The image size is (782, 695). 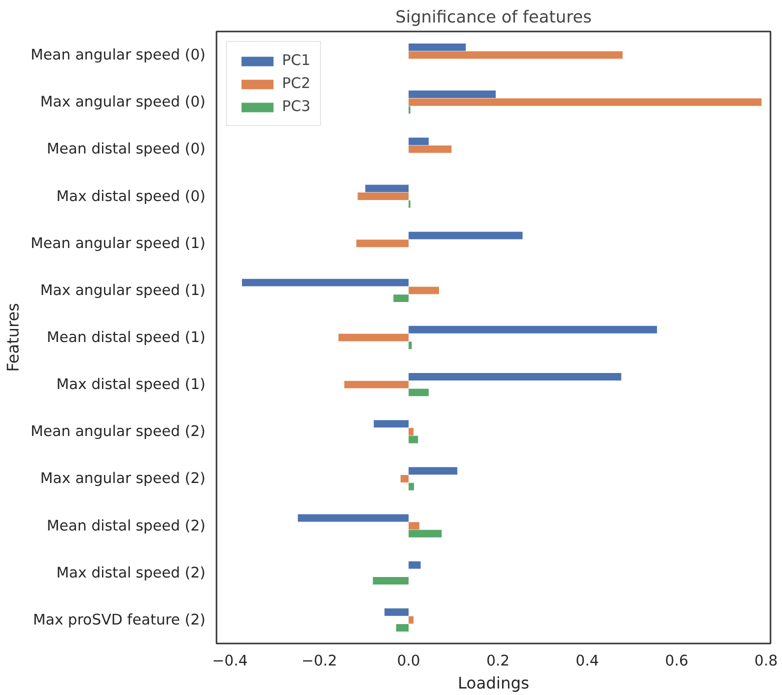 I want to click on legend-label: PC1, so click(x=296, y=60).